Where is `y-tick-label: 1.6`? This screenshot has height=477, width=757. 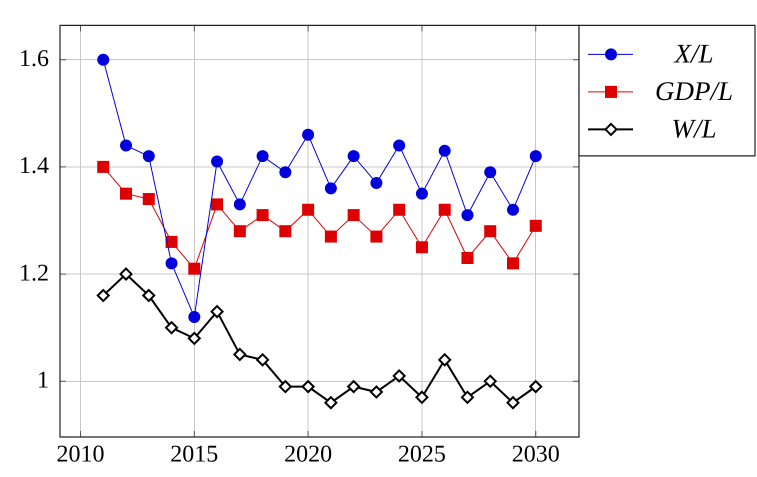
y-tick-label: 1.6 is located at coordinates (34, 59).